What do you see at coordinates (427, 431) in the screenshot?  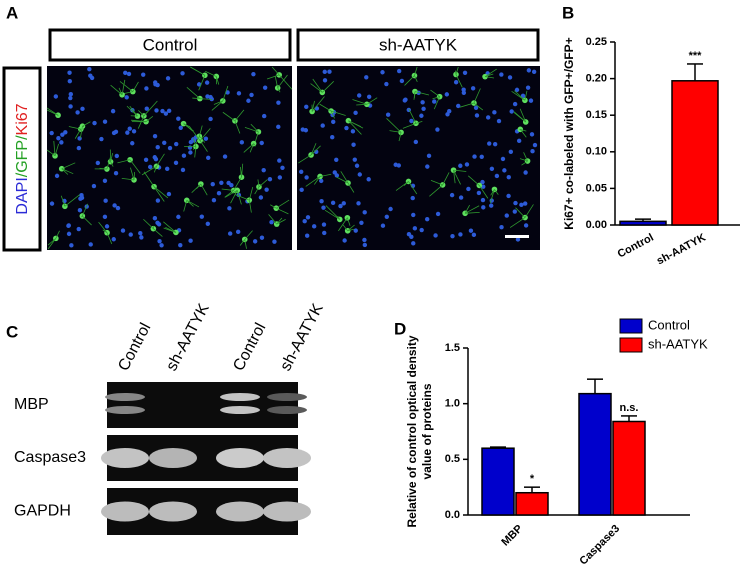 I see `y-axis-label: value of proteins` at bounding box center [427, 431].